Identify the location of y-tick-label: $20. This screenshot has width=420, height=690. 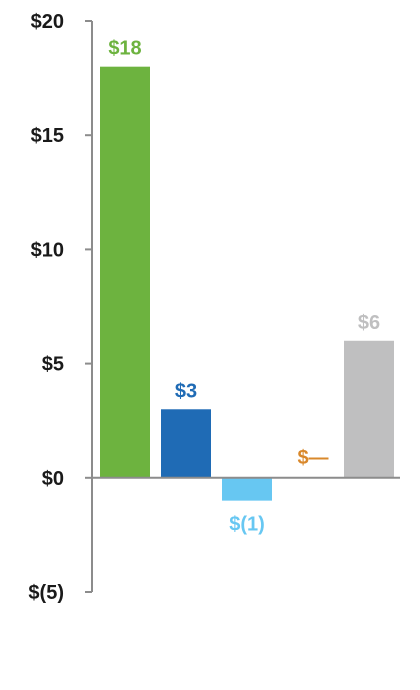
(47, 22).